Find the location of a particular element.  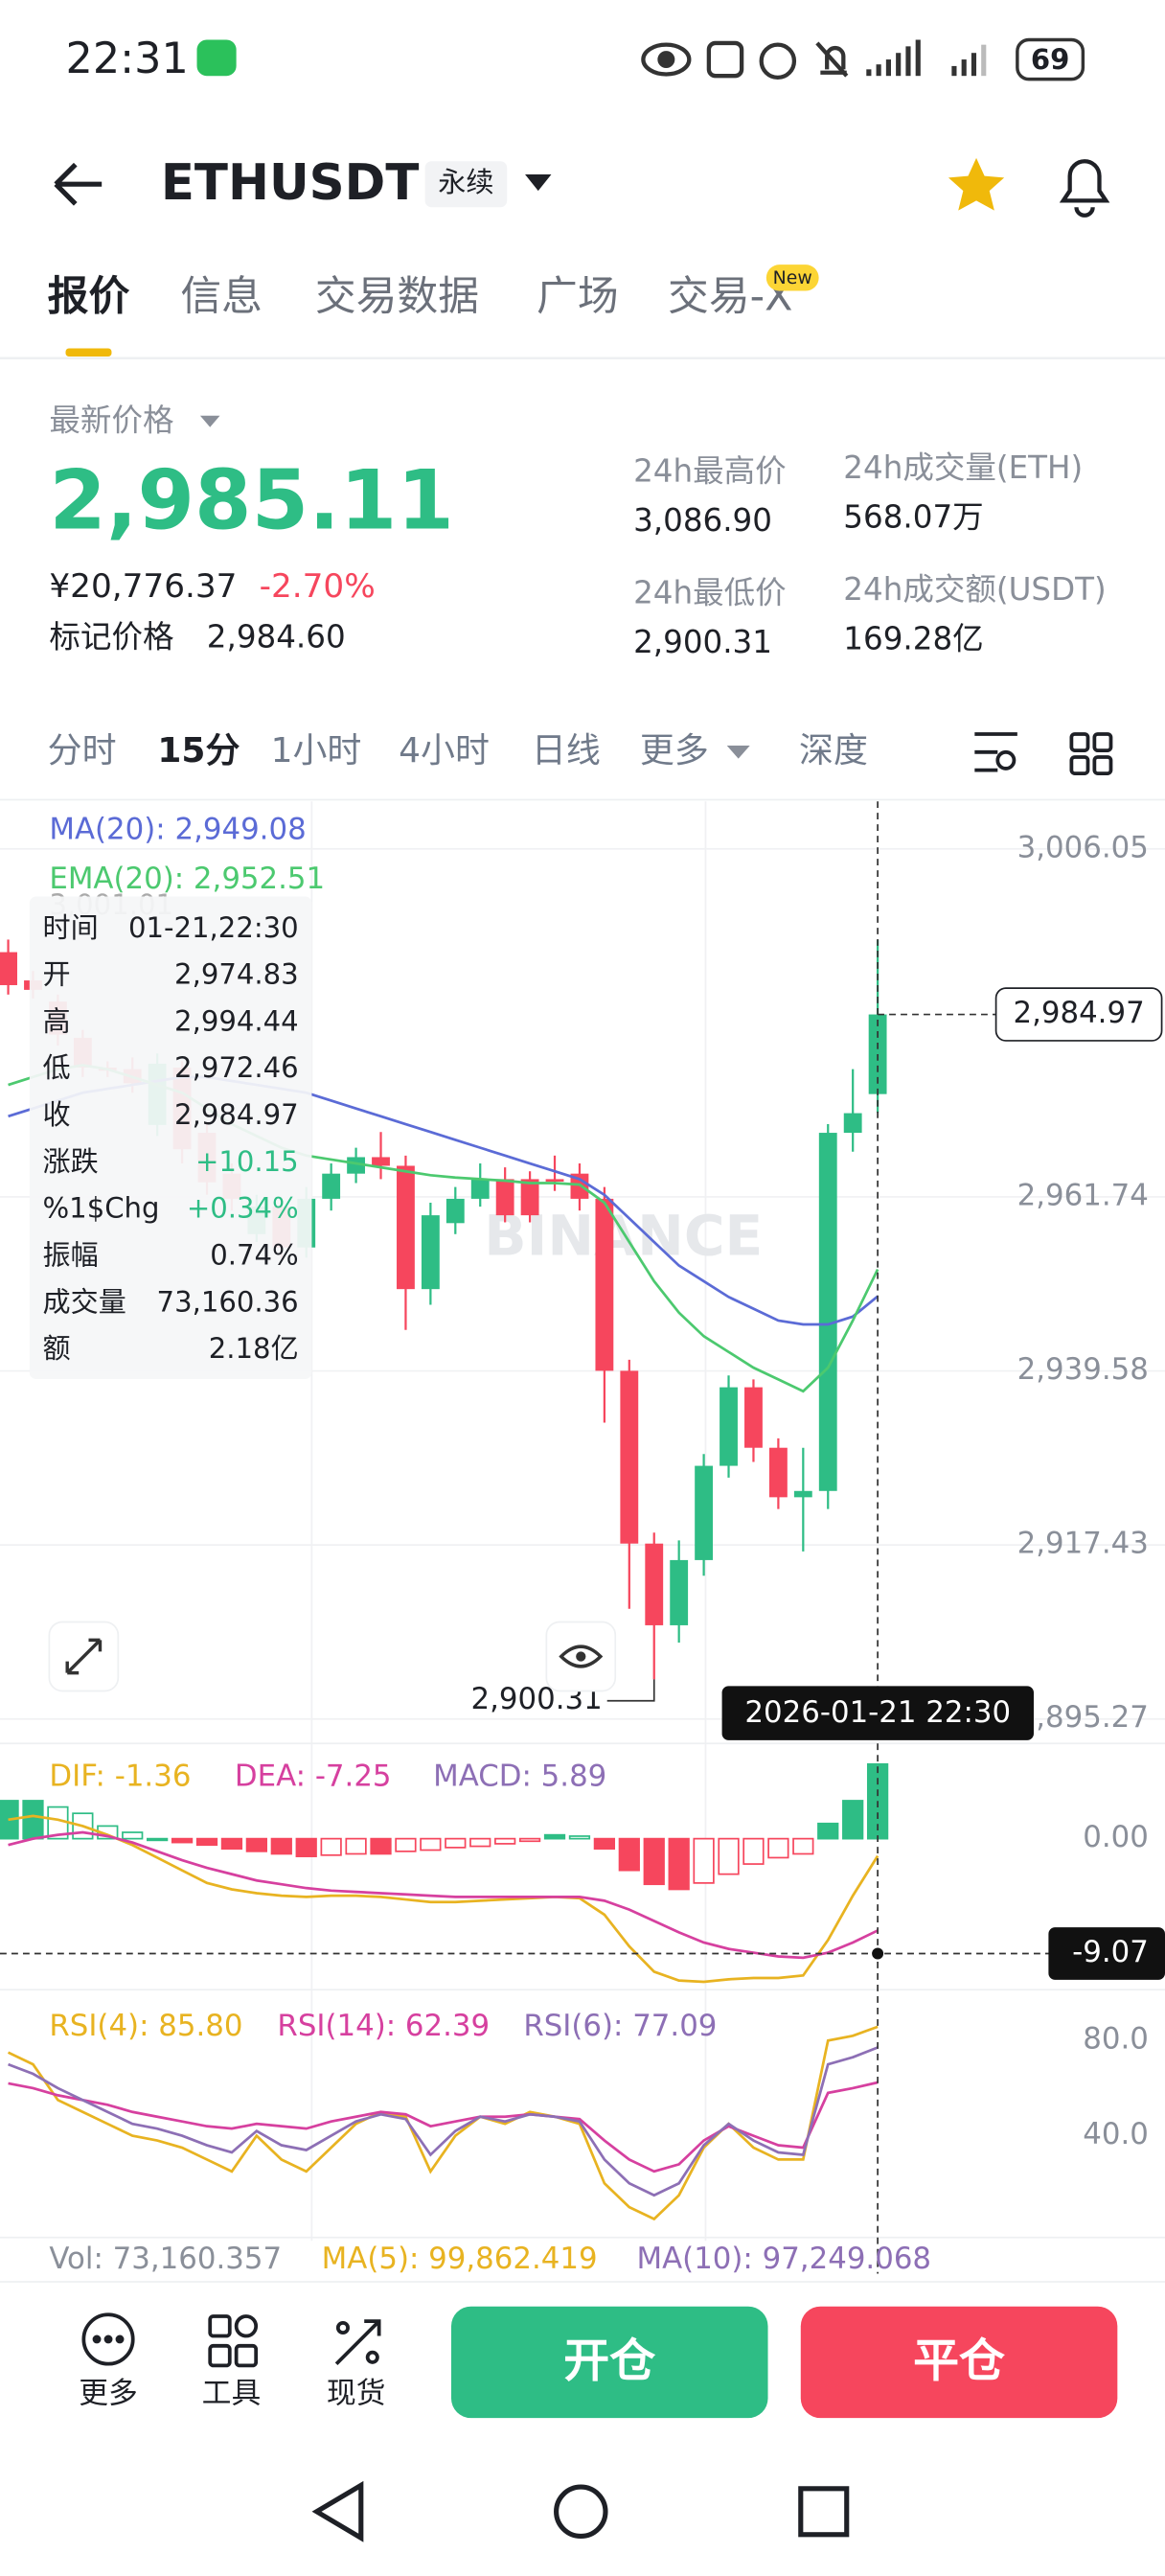

tooltip-label: 额 is located at coordinates (57, 1348).